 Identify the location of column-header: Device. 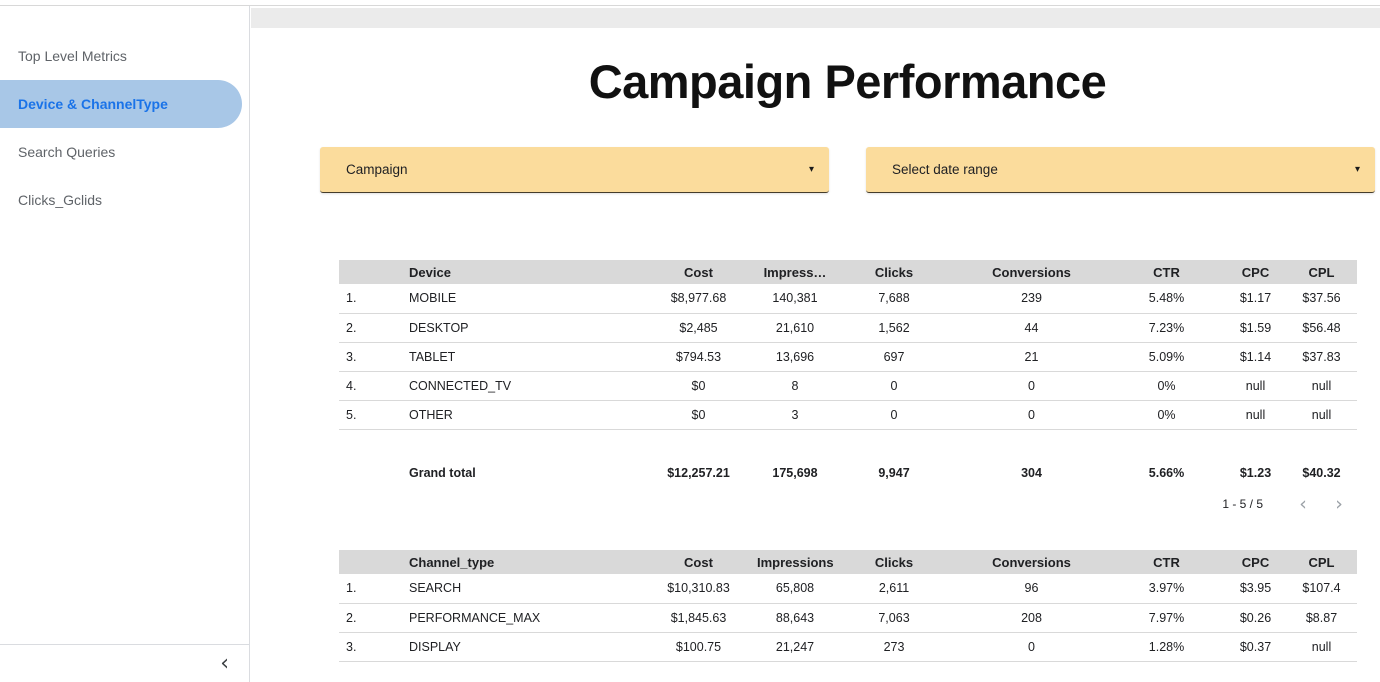
(517, 272).